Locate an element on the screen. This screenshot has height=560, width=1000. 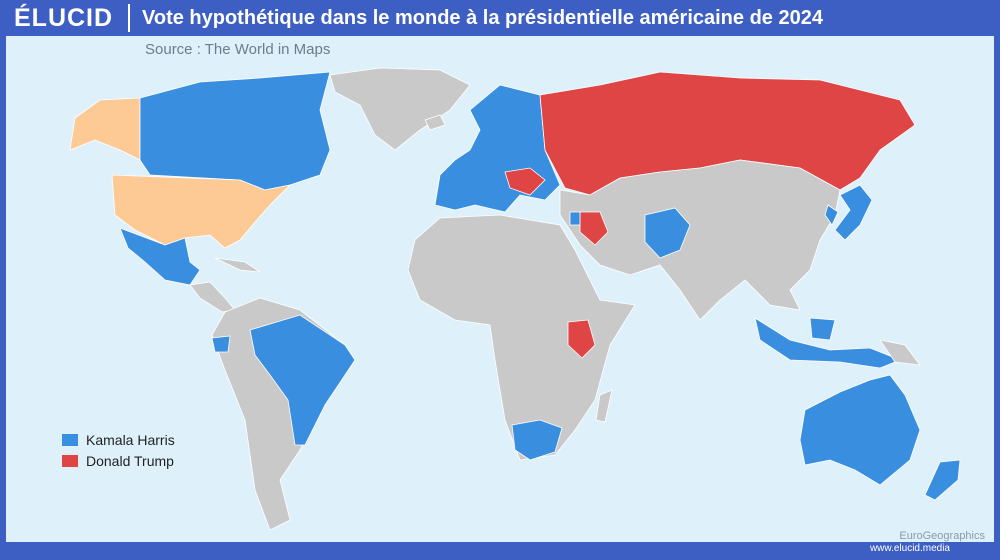
iraq is located at coordinates (594, 228).